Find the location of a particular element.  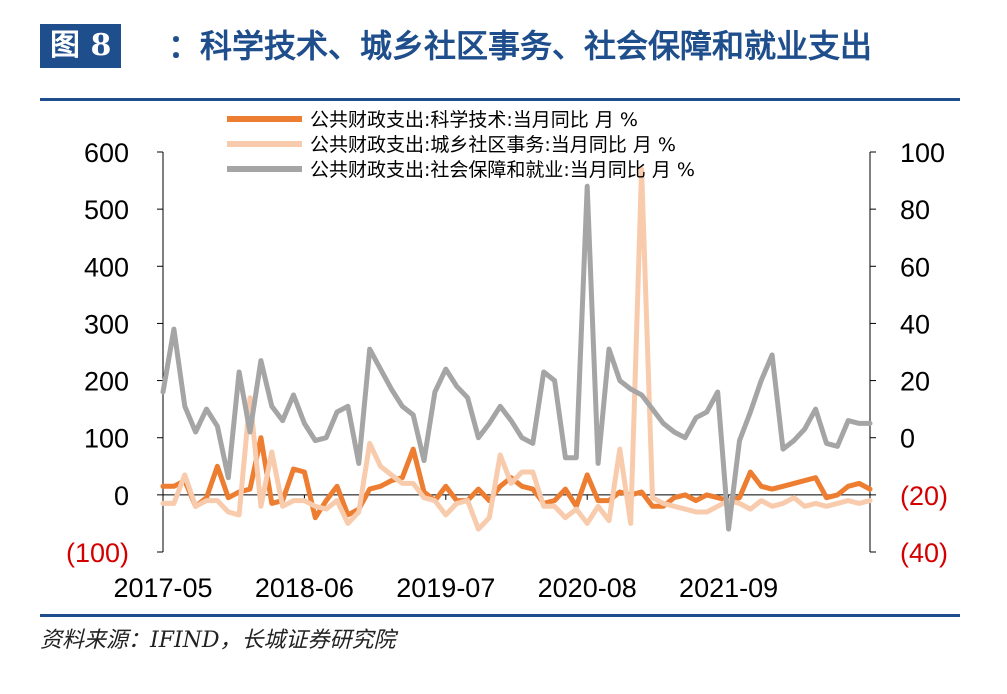

right-tick-label: (40) is located at coordinates (924, 553).